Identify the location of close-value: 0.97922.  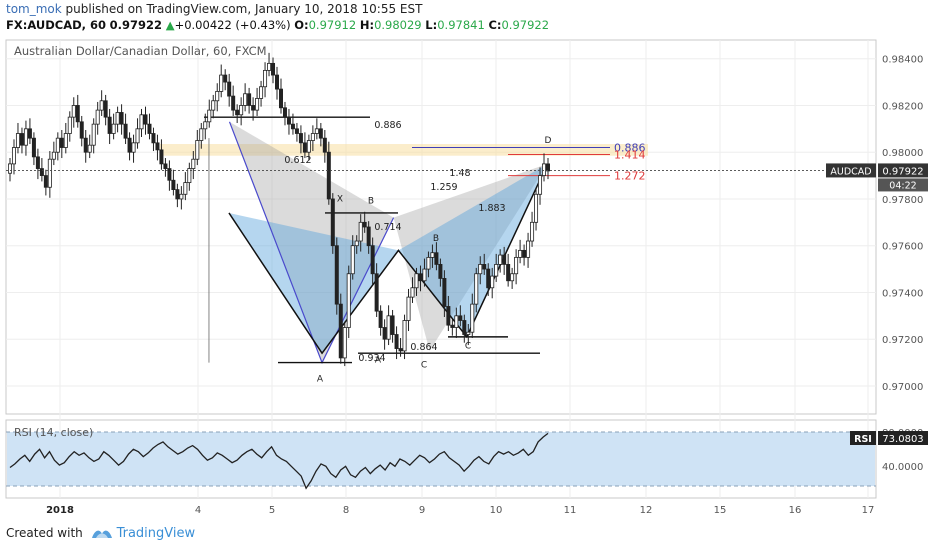
(525, 25).